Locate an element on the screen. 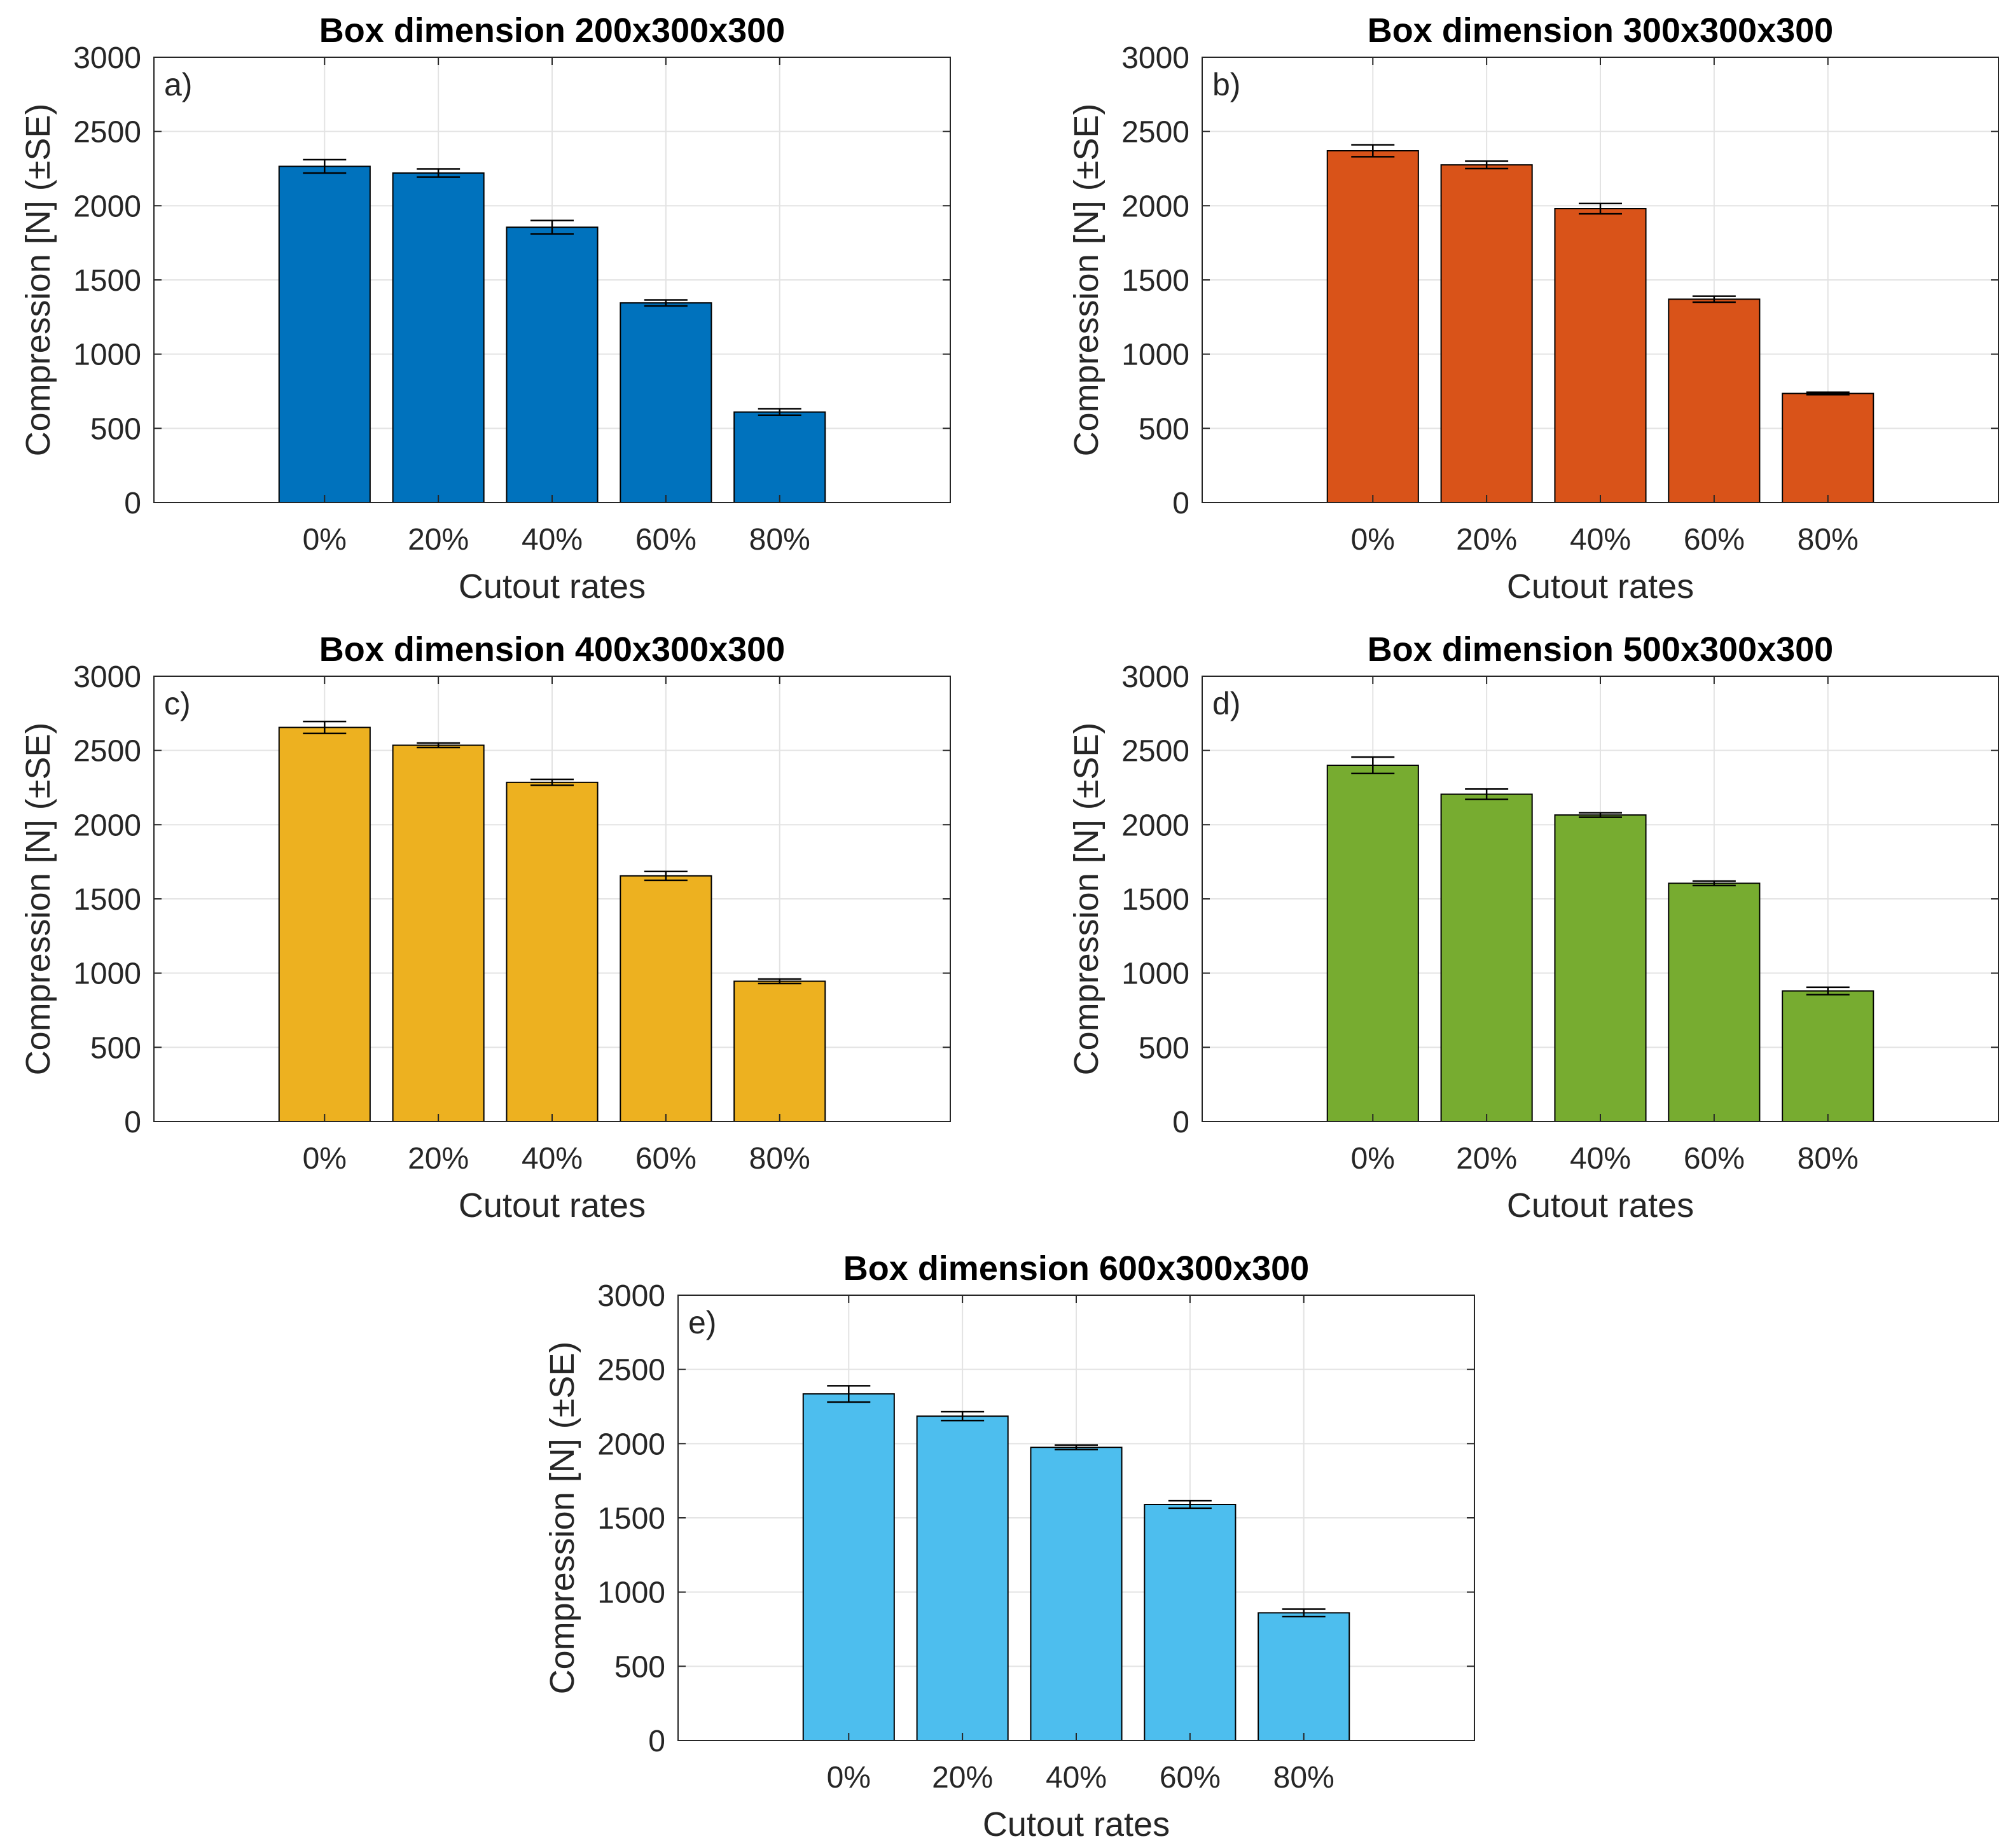 The image size is (2010, 1848). chart-title: Box dimension 500x300x300 is located at coordinates (1600, 649).